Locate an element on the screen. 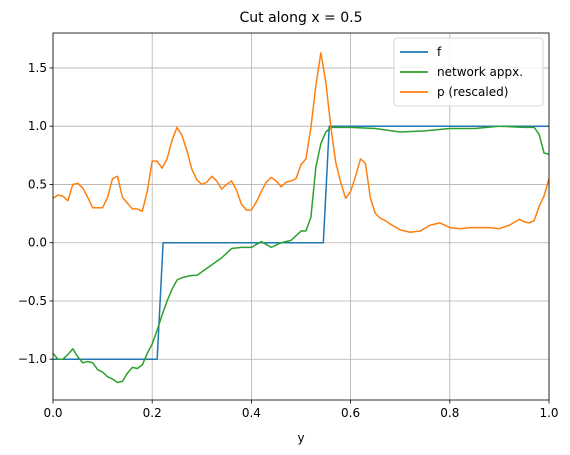  x-tick-label: 0.8 is located at coordinates (449, 413).